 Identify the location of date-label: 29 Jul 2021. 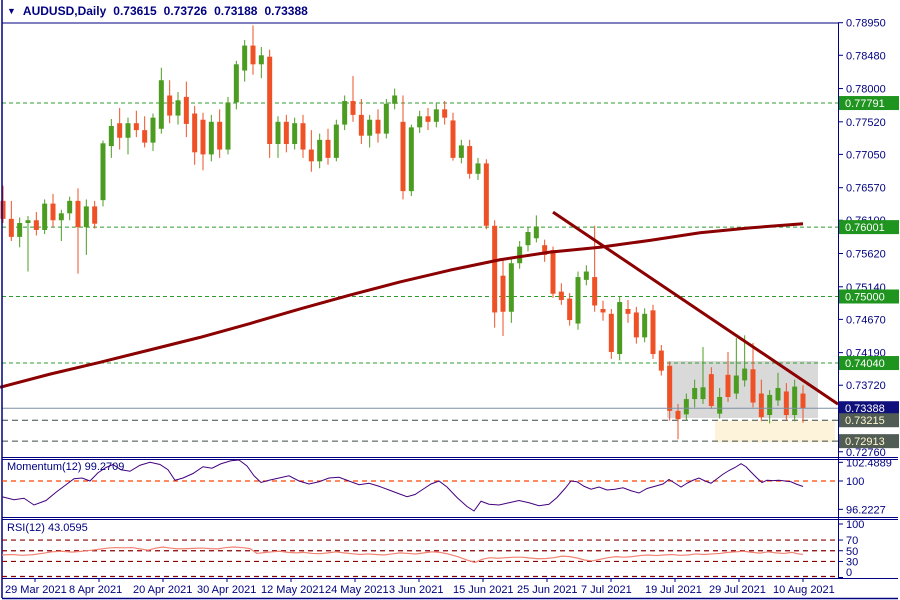
(737, 590).